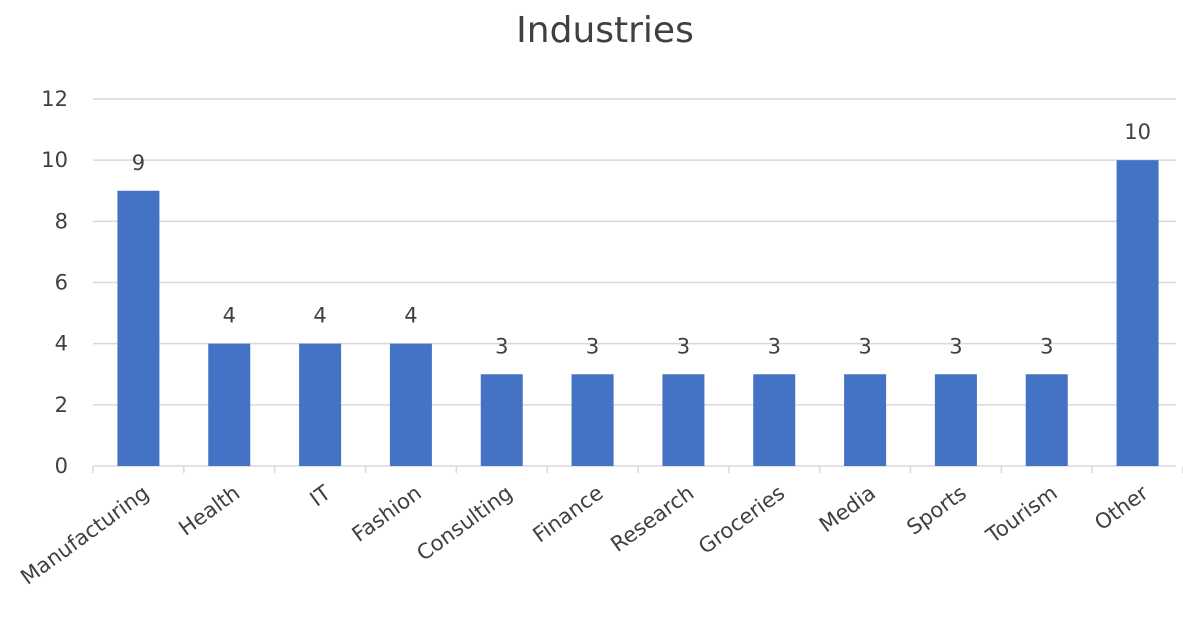 The width and height of the screenshot is (1183, 625). What do you see at coordinates (774, 346) in the screenshot?
I see `data-label-groceries: 3` at bounding box center [774, 346].